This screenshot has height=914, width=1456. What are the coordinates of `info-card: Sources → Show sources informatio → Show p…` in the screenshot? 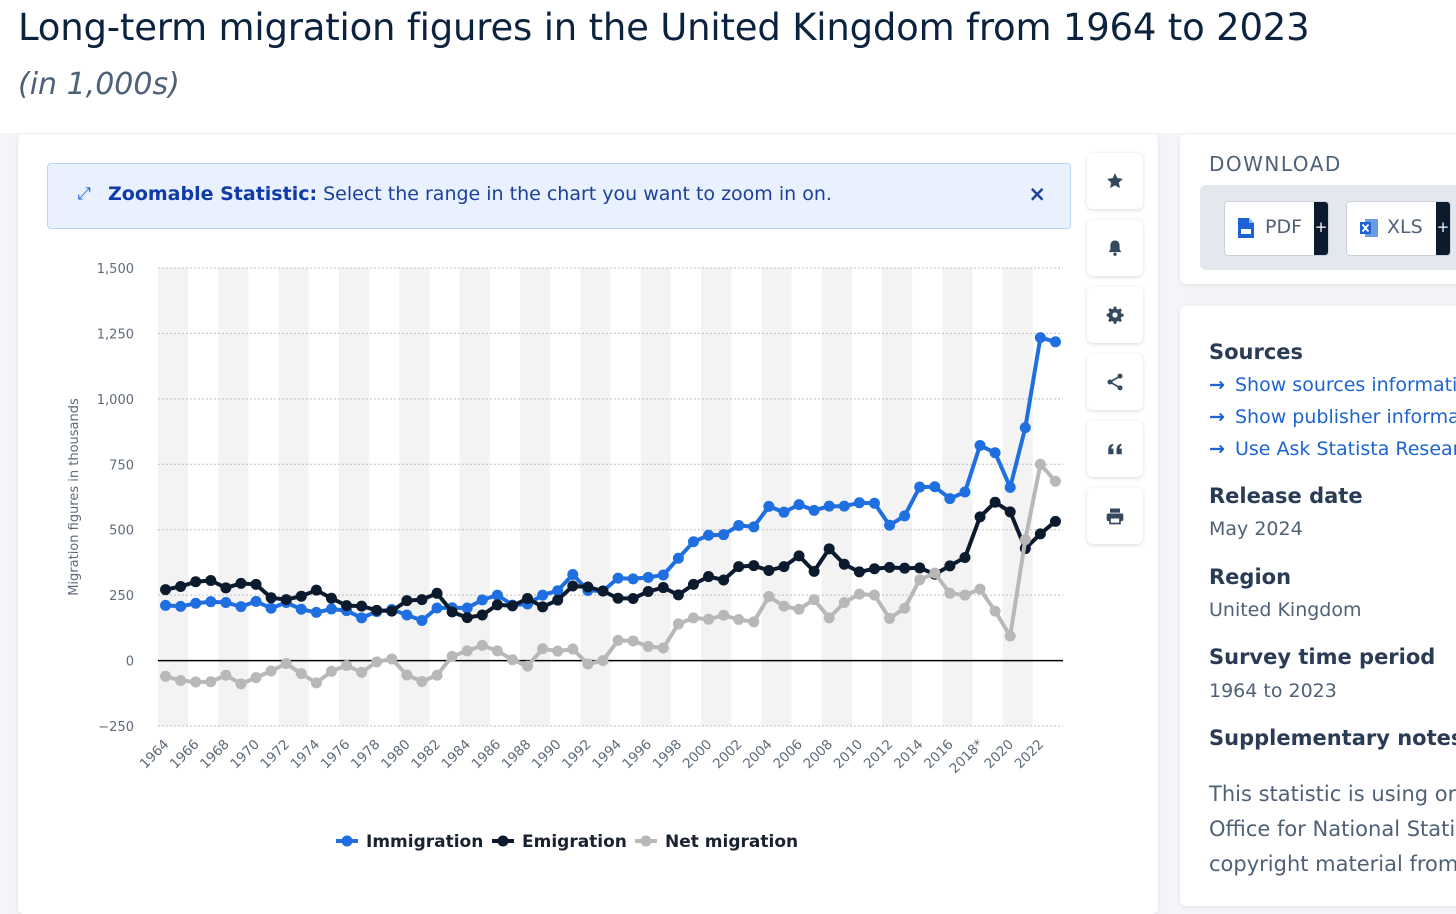 It's located at (1318, 606).